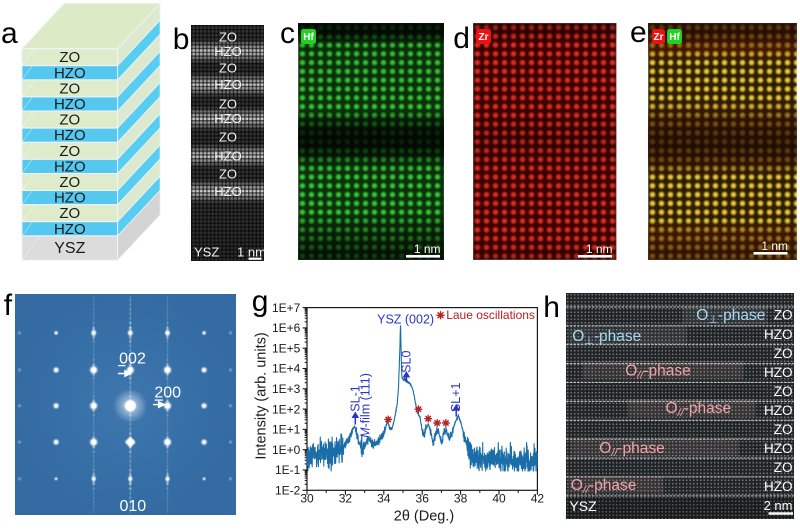 The width and height of the screenshot is (800, 532). I want to click on svg-text: 38, so click(461, 498).